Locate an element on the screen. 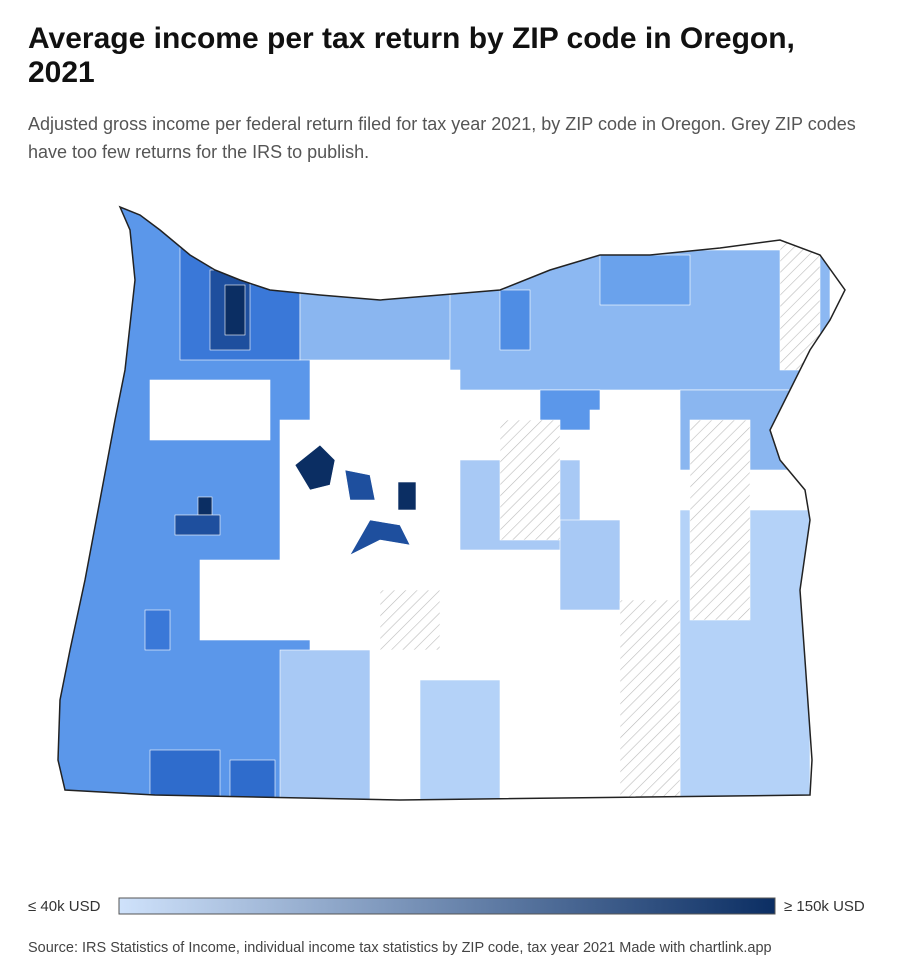 The height and width of the screenshot is (973, 900). legend-max-label: ≥ 150k USD is located at coordinates (824, 906).